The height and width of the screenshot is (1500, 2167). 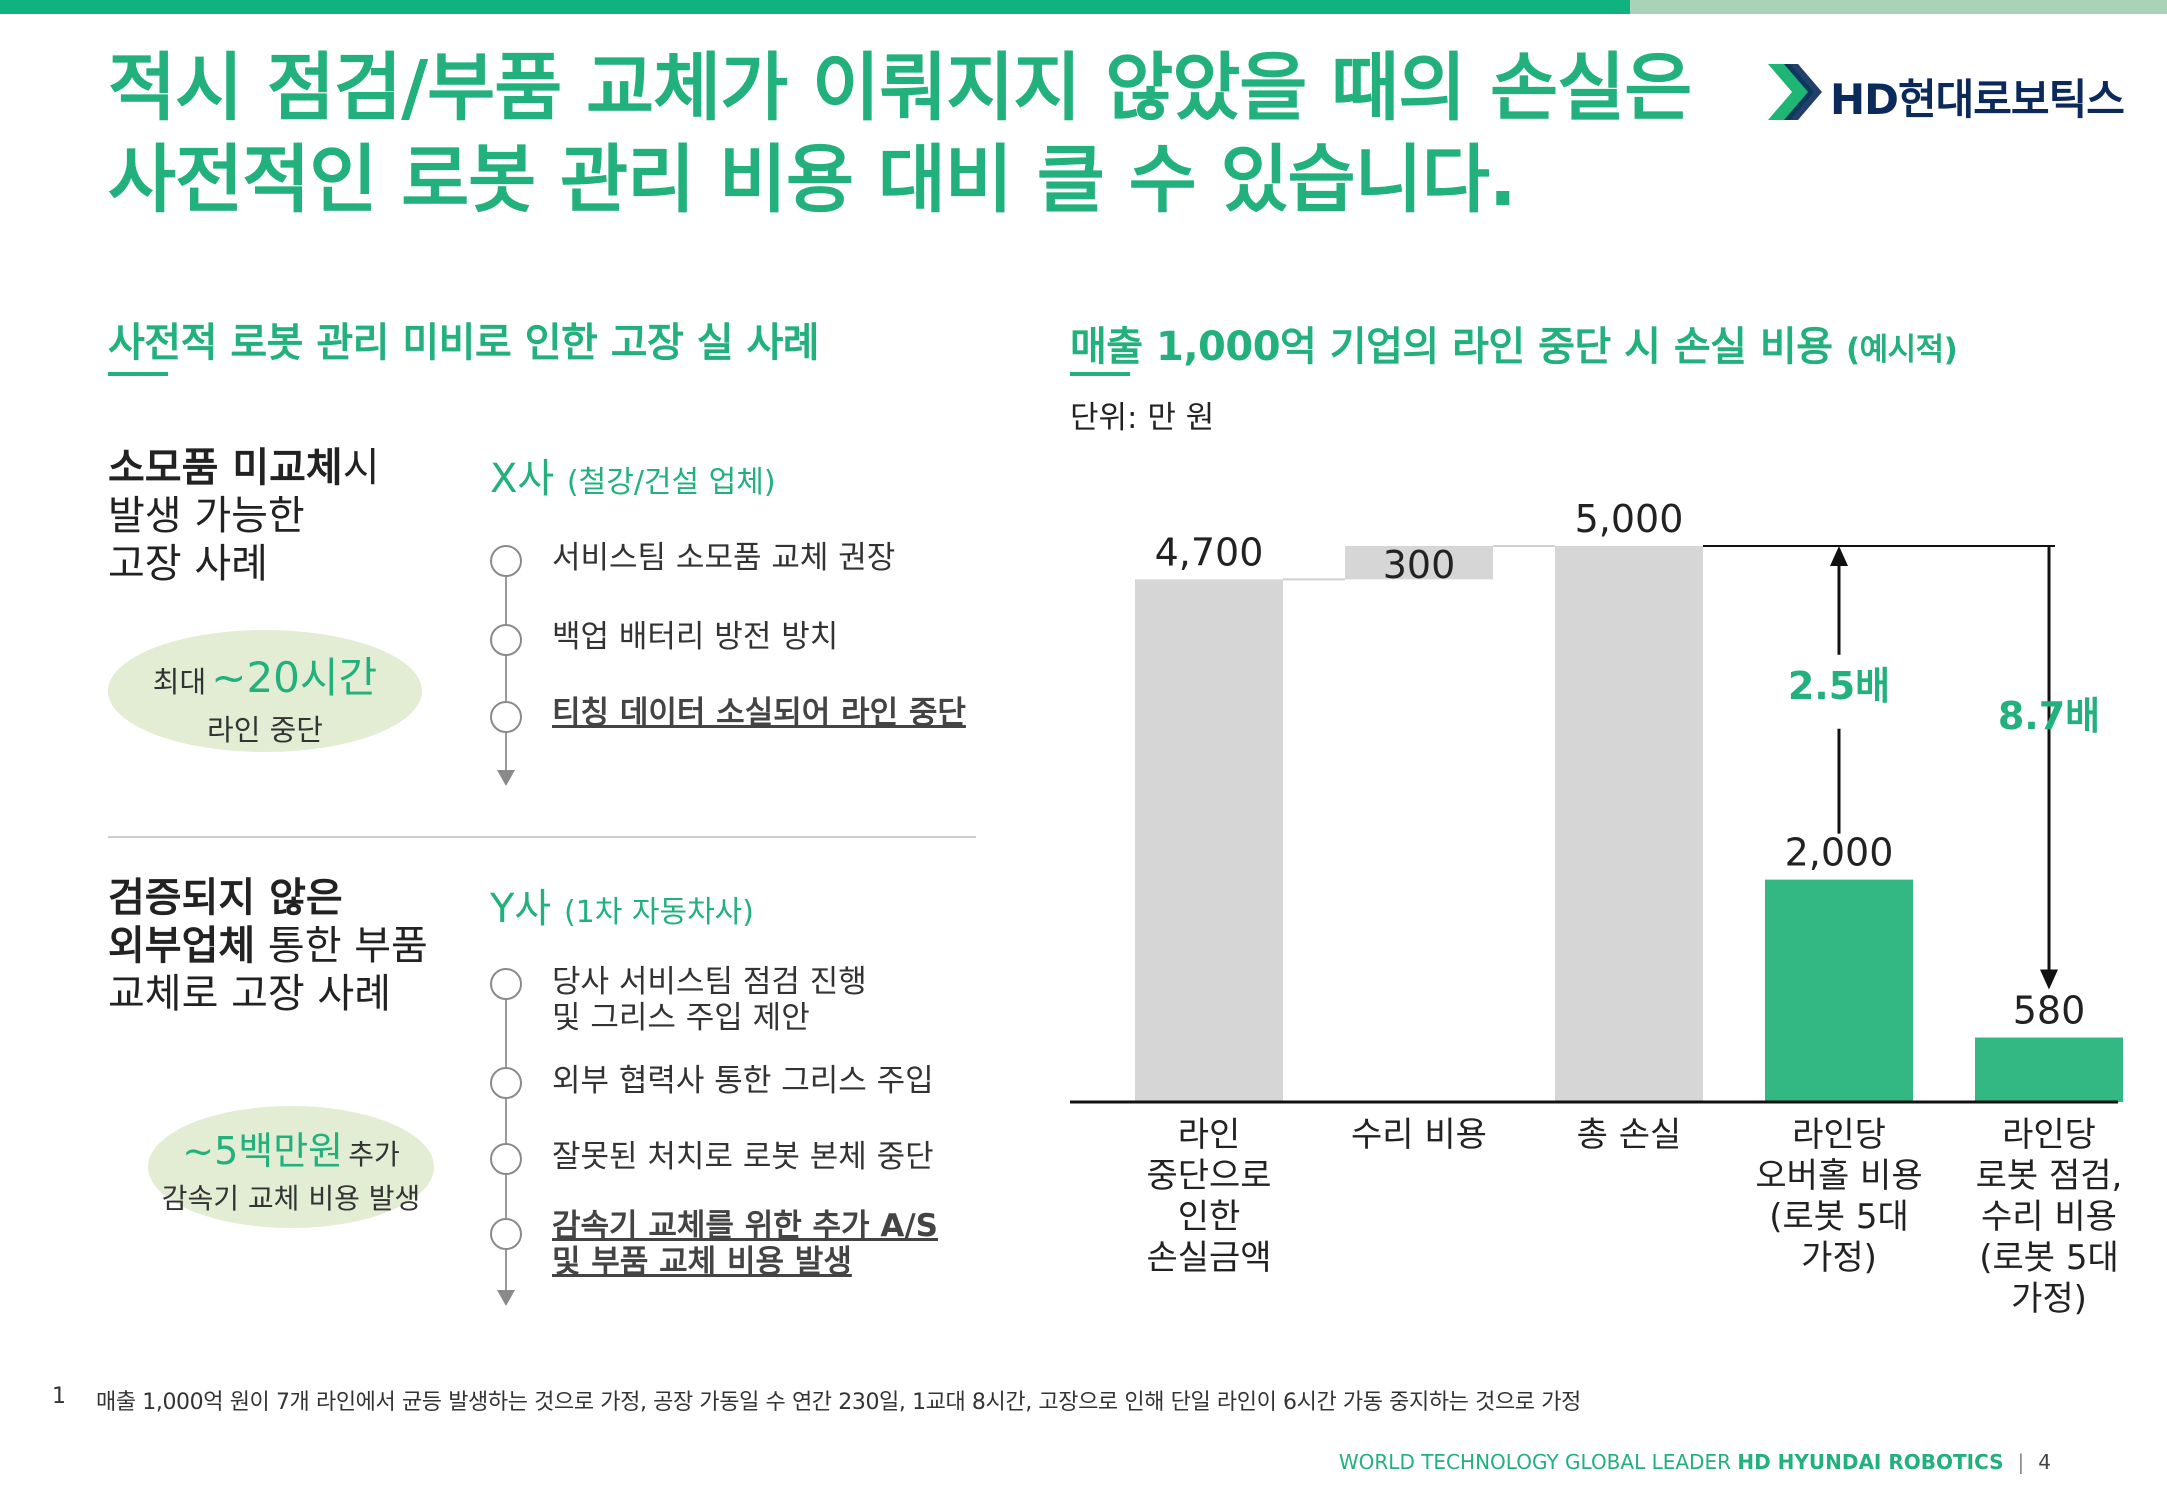 I want to click on case2-title: 검증되지 않은 외부업체 통한 부품 교체로 고장 사례, so click(x=268, y=946).